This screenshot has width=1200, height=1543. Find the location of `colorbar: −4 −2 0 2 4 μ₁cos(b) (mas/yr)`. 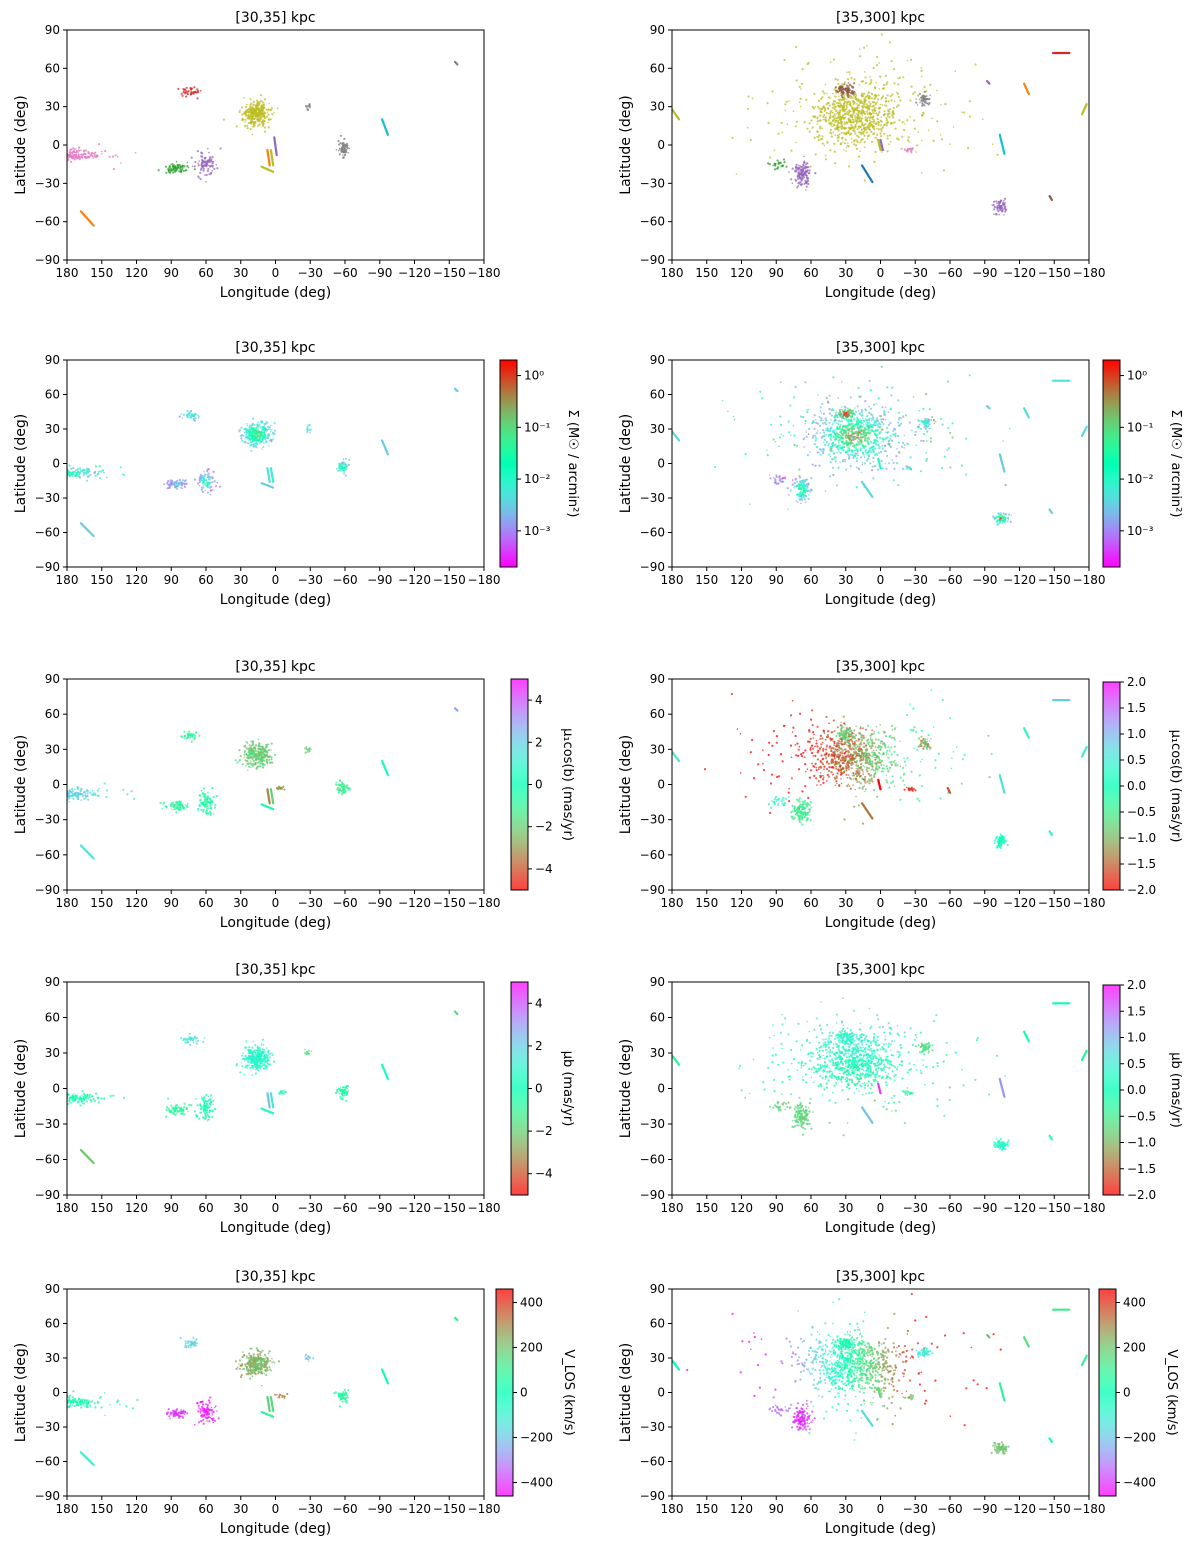

colorbar: −4 −2 0 2 4 μ₁cos(b) (mas/yr) is located at coordinates (542, 784).